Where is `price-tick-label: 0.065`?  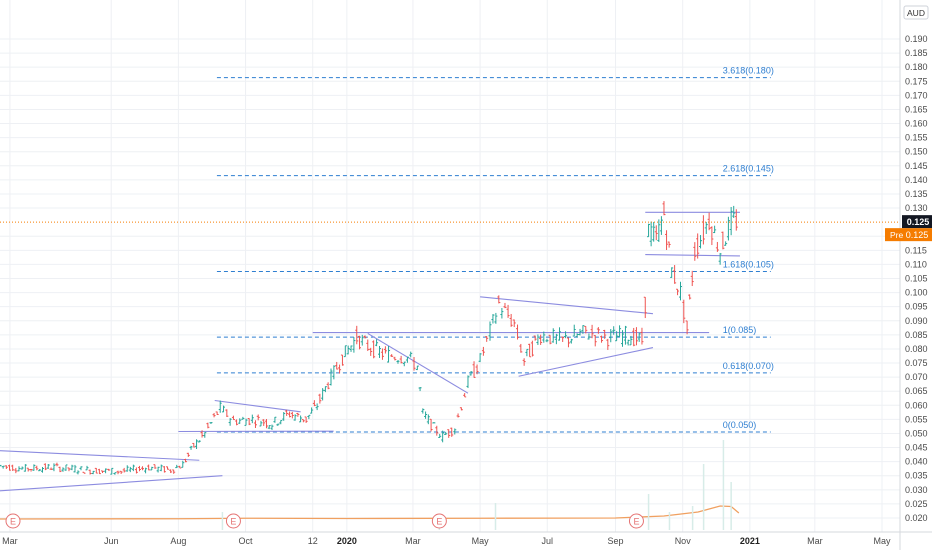
price-tick-label: 0.065 is located at coordinates (916, 391).